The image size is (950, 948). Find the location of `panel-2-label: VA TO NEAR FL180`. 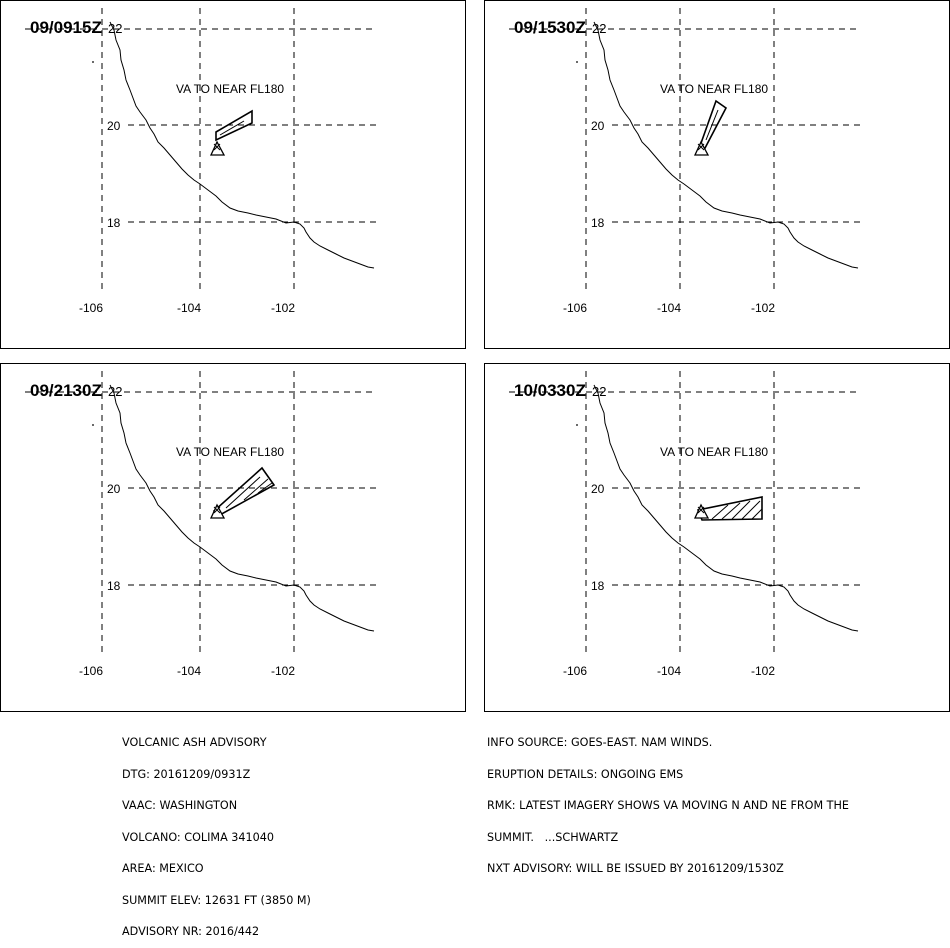

panel-2-label: VA TO NEAR FL180 is located at coordinates (714, 89).